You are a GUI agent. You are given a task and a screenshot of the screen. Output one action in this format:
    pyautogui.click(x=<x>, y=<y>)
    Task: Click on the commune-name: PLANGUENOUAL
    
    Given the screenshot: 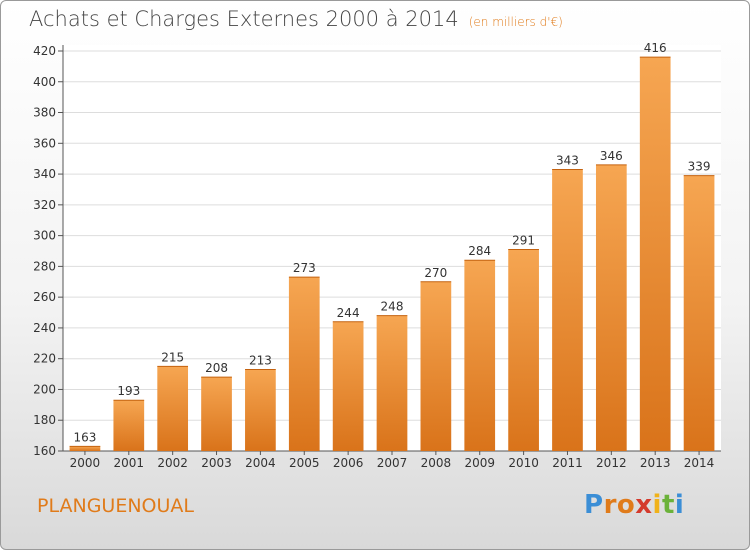 What is the action you would take?
    pyautogui.click(x=115, y=506)
    